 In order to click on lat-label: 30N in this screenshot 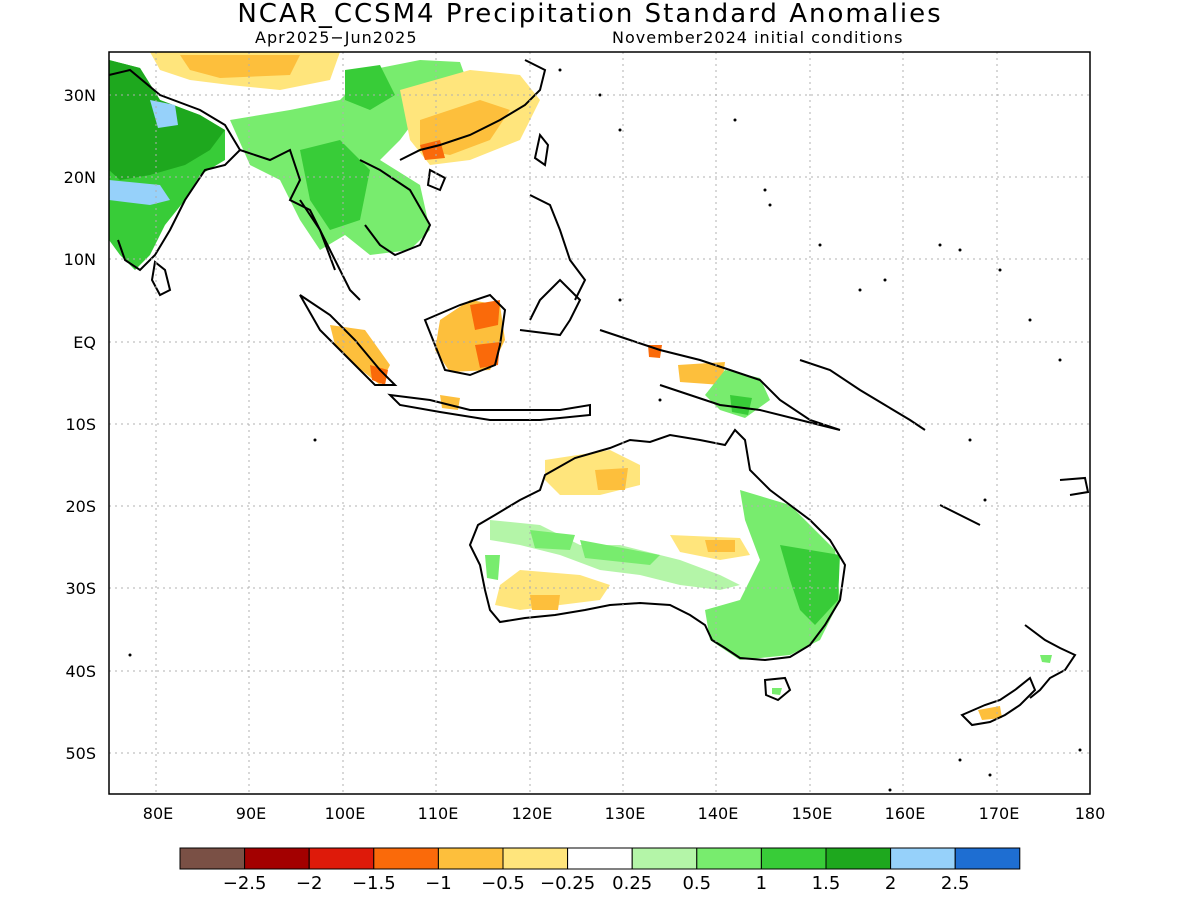, I will do `click(80, 95)`.